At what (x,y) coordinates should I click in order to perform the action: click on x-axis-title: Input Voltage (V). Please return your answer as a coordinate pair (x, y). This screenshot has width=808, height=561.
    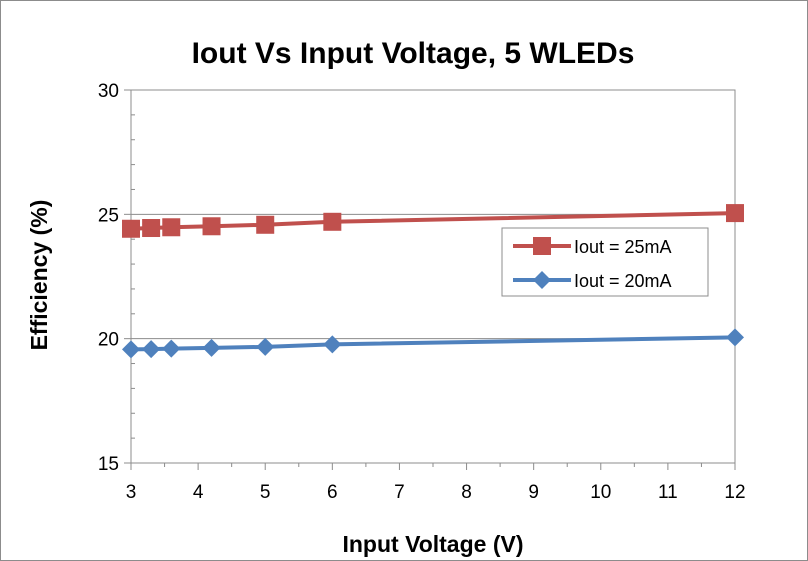
    Looking at the image, I should click on (432, 544).